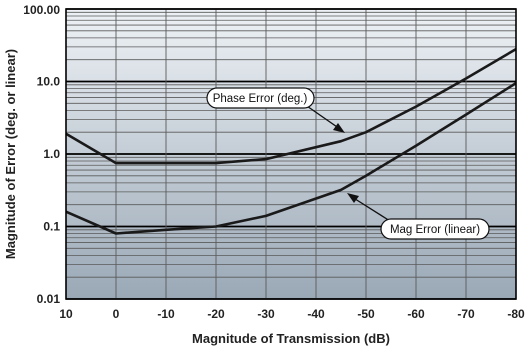 This screenshot has height=349, width=526. I want to click on x-tick-label: -40, so click(316, 314).